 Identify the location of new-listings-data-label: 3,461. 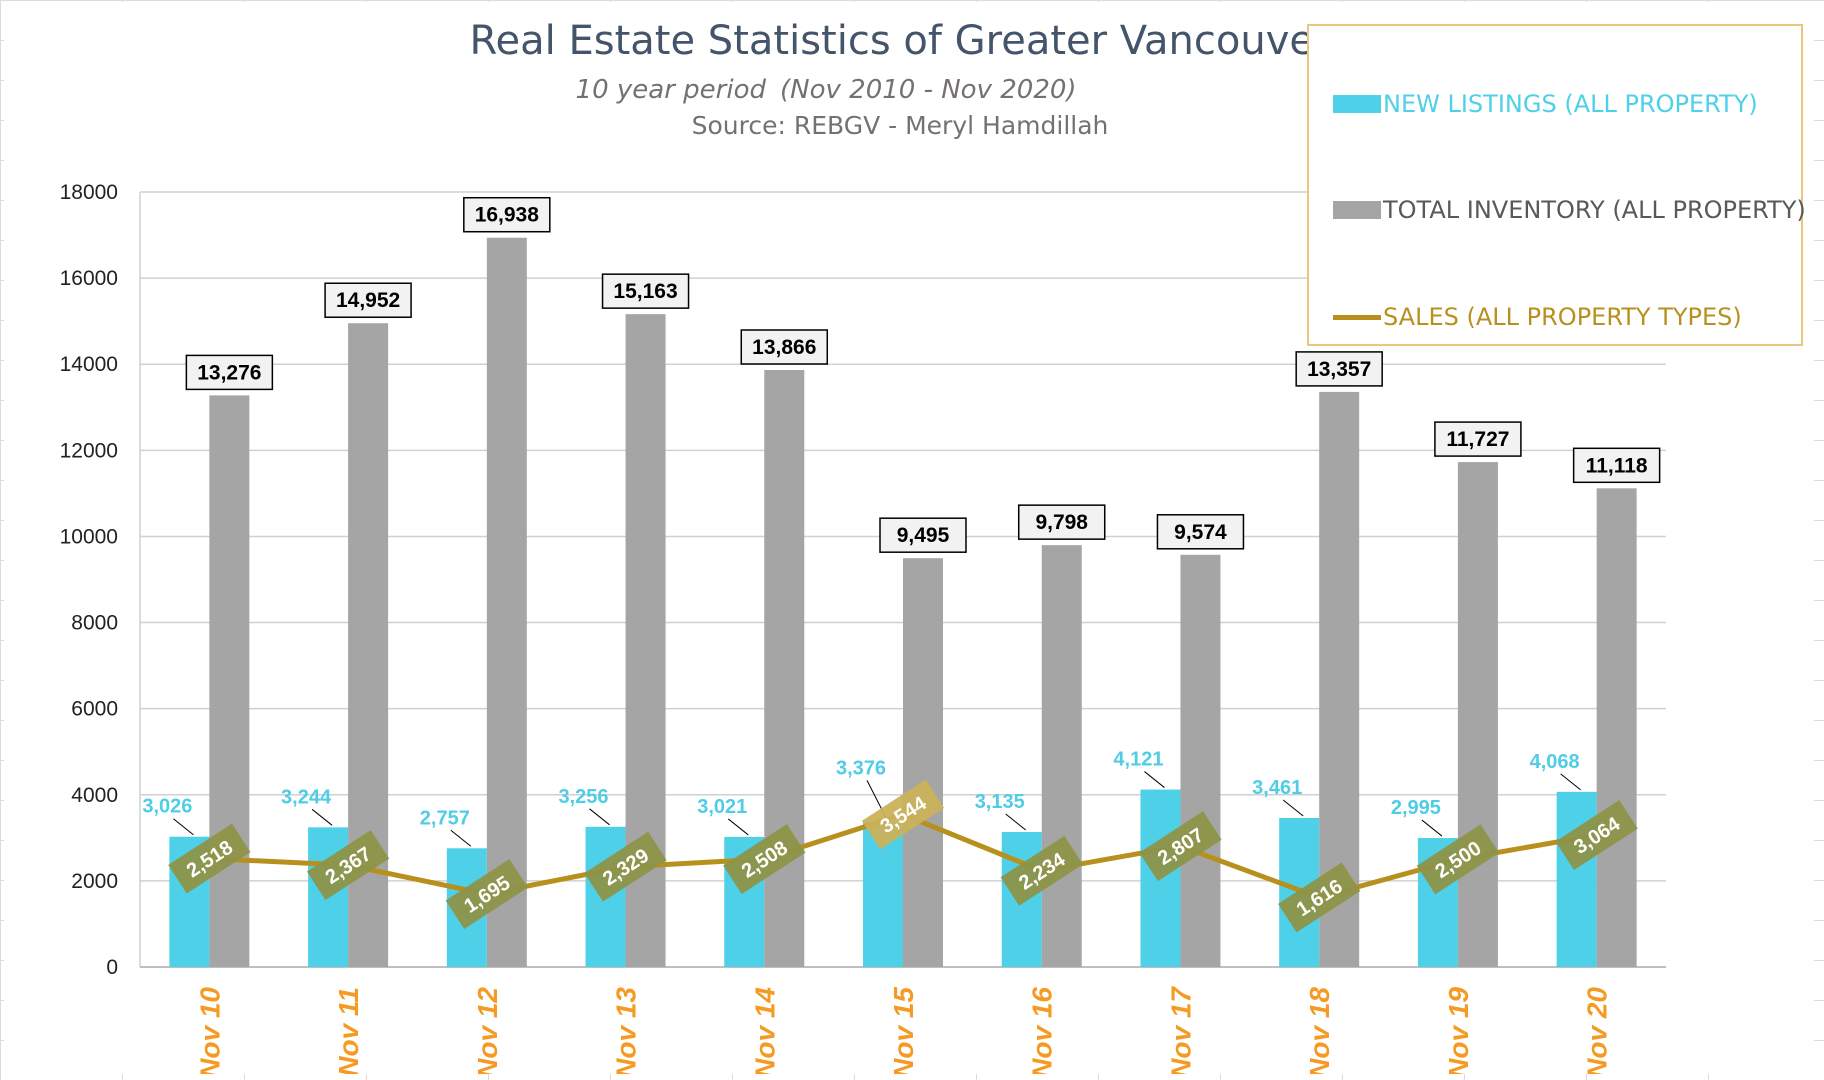
(1277, 788).